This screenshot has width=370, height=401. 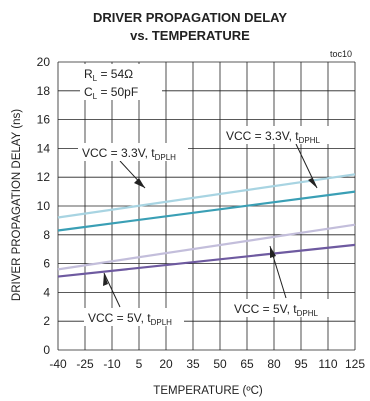 What do you see at coordinates (44, 148) in the screenshot?
I see `y-tick-label: 14` at bounding box center [44, 148].